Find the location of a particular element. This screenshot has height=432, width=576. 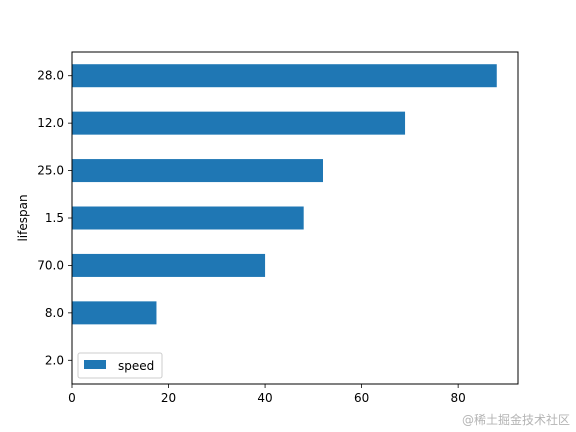

legend-label-speed: speed is located at coordinates (136, 366).